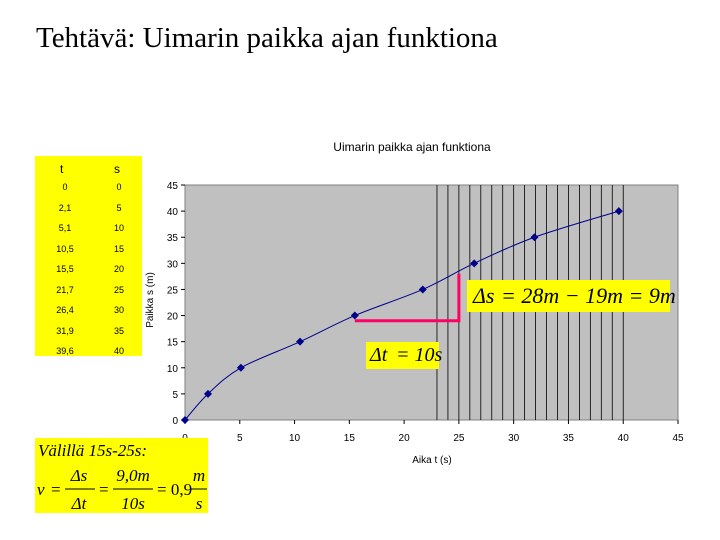 The height and width of the screenshot is (540, 720). What do you see at coordinates (79, 475) in the screenshot?
I see `frac1-numerator: Δs` at bounding box center [79, 475].